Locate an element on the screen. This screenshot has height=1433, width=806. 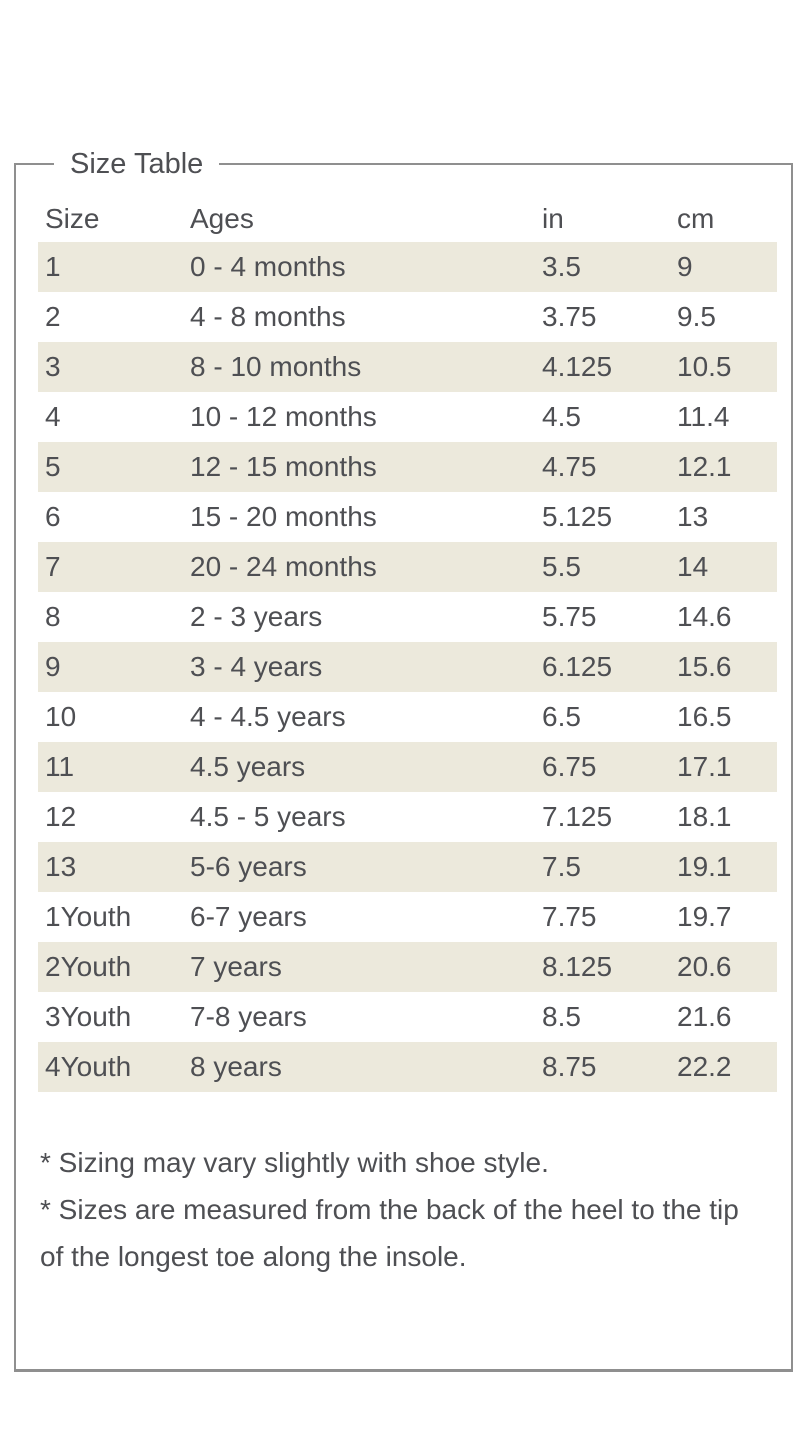
table-cell: 5.125 is located at coordinates (577, 516).